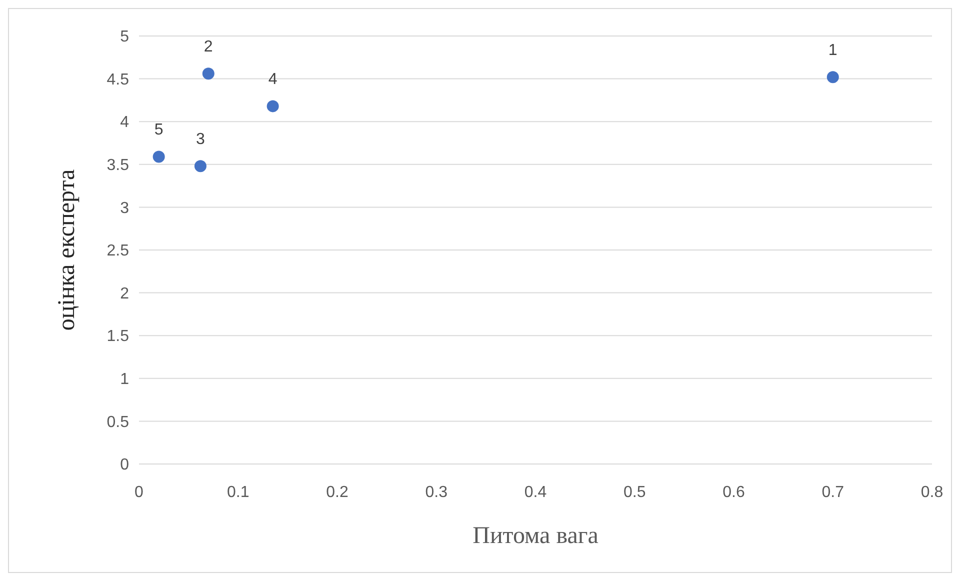  Describe the element at coordinates (118, 79) in the screenshot. I see `y-tick-label: 4.5` at that location.